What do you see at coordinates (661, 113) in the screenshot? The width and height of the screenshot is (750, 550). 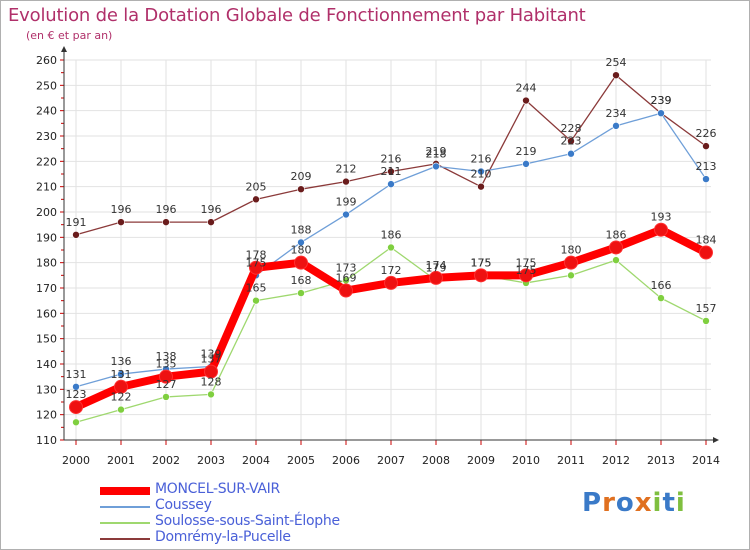 I see `point-coussey-2013` at bounding box center [661, 113].